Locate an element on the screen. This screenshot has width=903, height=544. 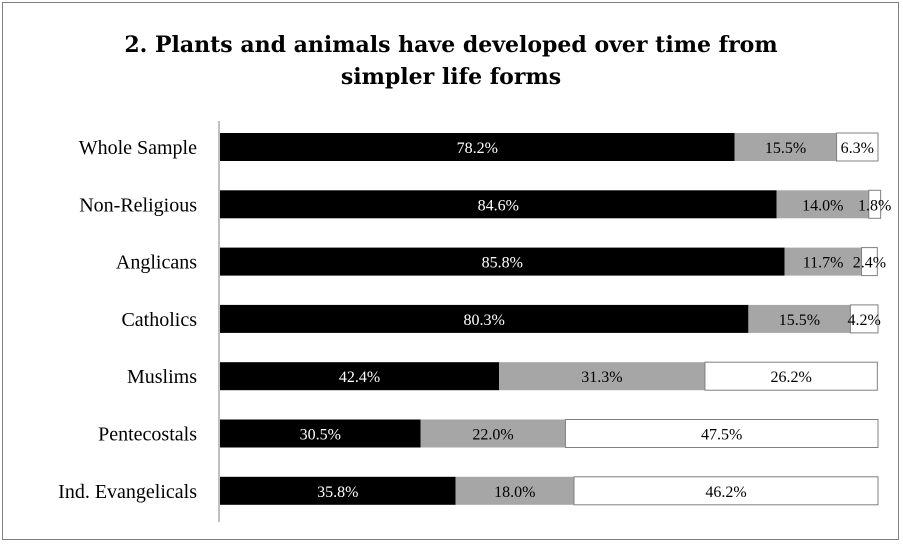
data-label-catholics-series-3: 4.2% is located at coordinates (864, 320).